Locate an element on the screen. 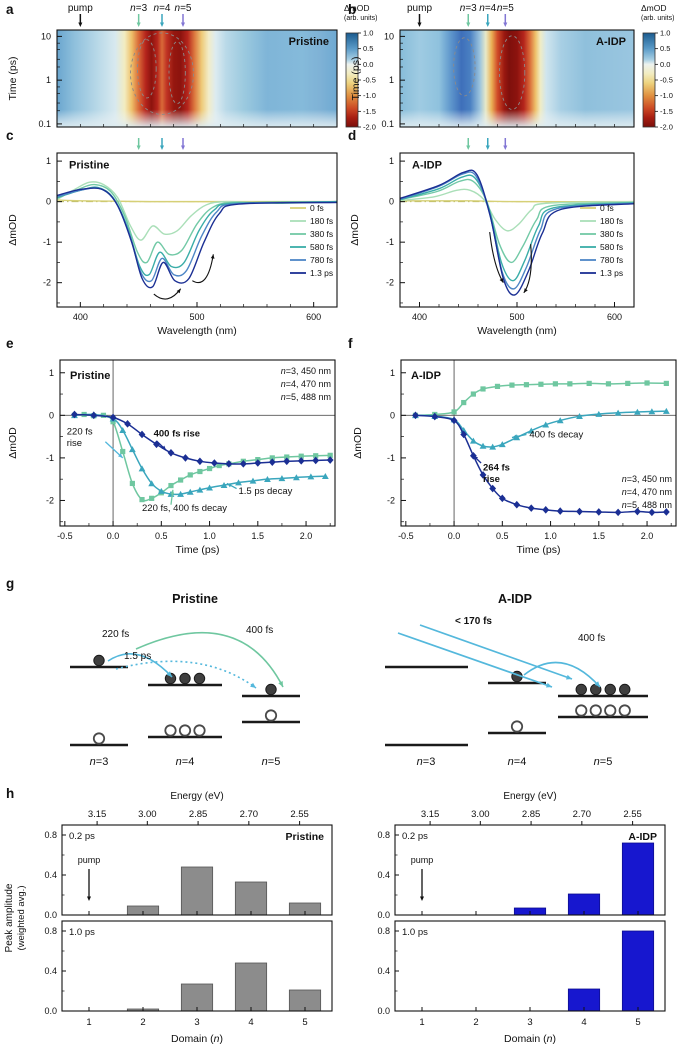 The image size is (685, 1058). svg-text: pump is located at coordinates (422, 860).